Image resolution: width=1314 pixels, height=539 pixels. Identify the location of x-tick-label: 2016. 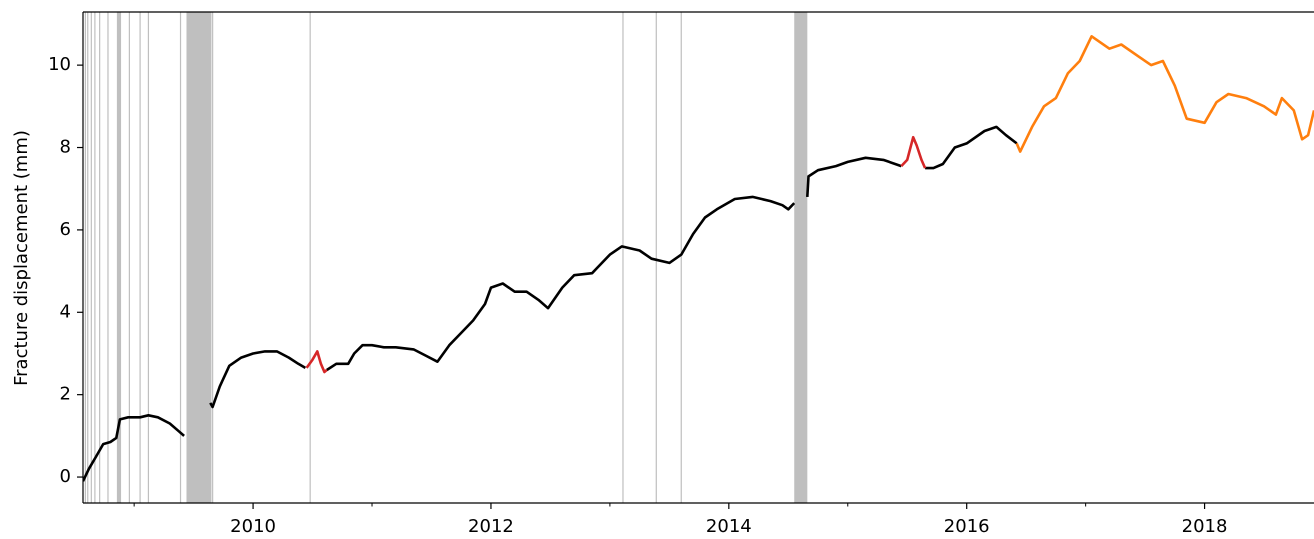
(967, 526).